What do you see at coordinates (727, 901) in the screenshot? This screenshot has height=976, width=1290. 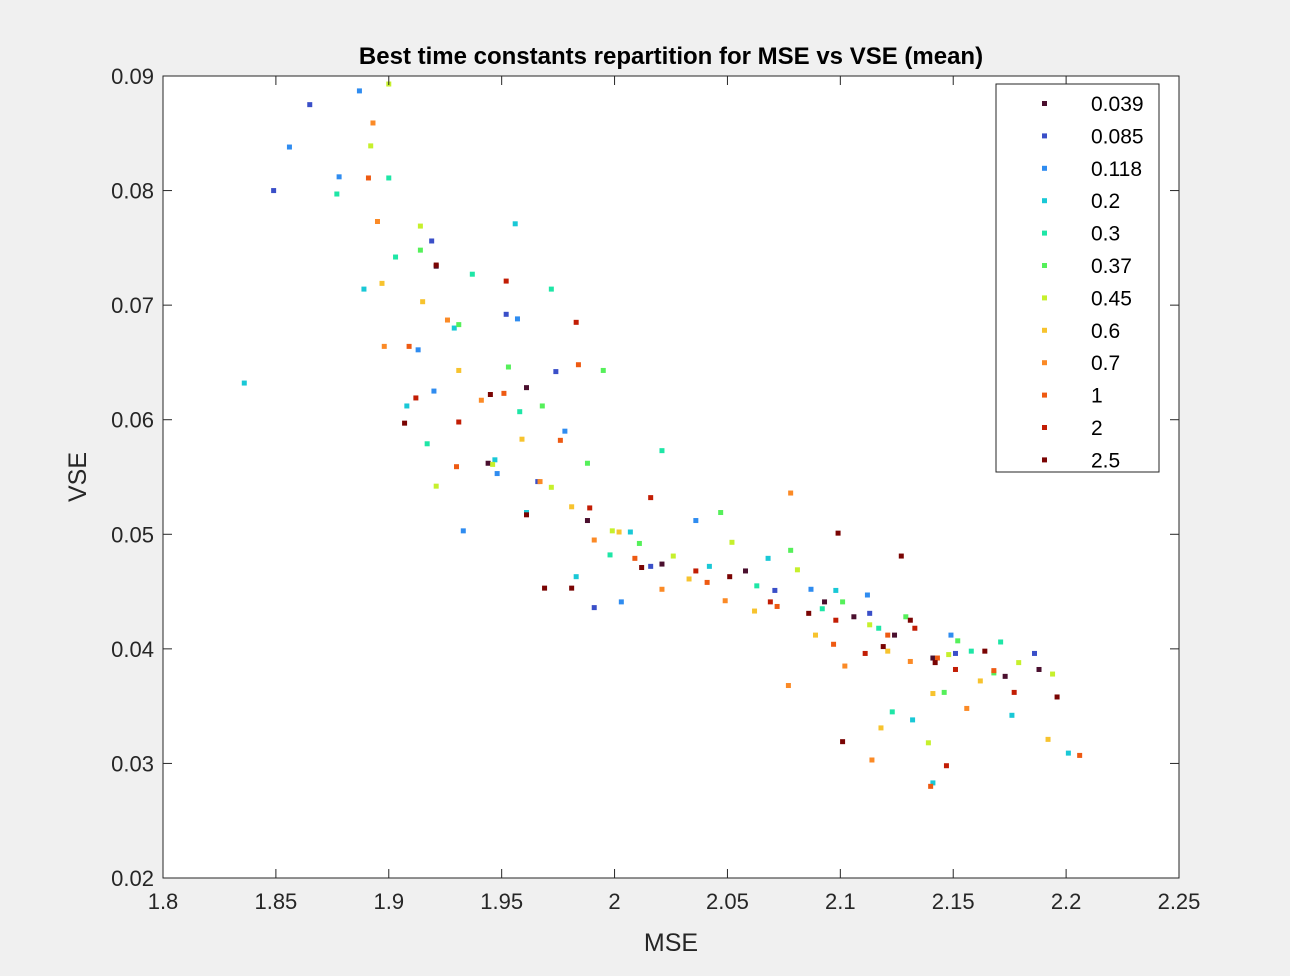 I see `x-tick-label: 2.05` at bounding box center [727, 901].